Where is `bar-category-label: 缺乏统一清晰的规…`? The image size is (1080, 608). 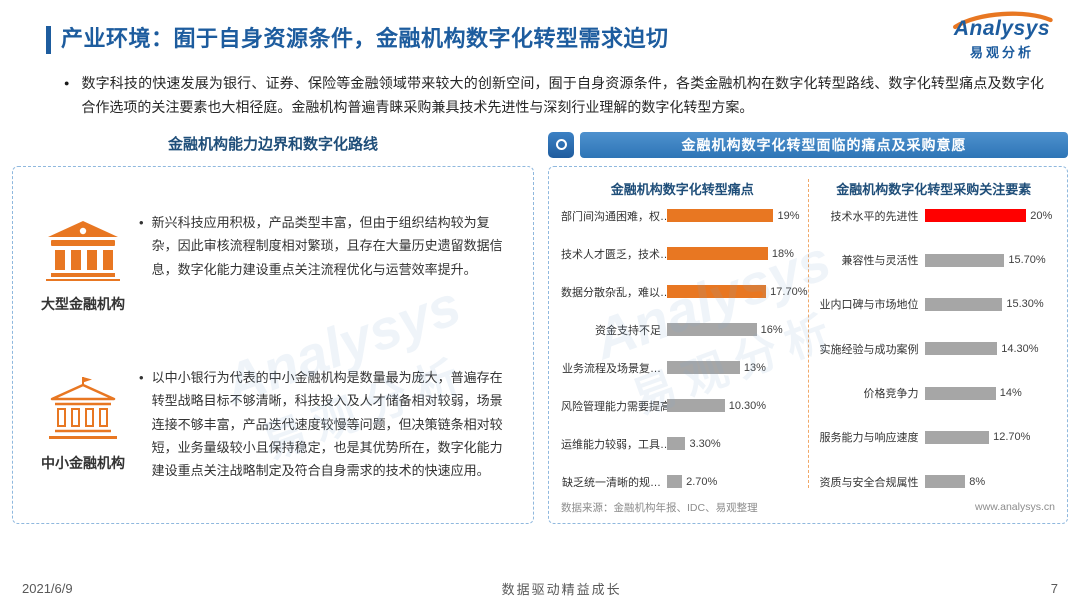
bar-category-label: 缺乏统一清晰的规… is located at coordinates (611, 482).